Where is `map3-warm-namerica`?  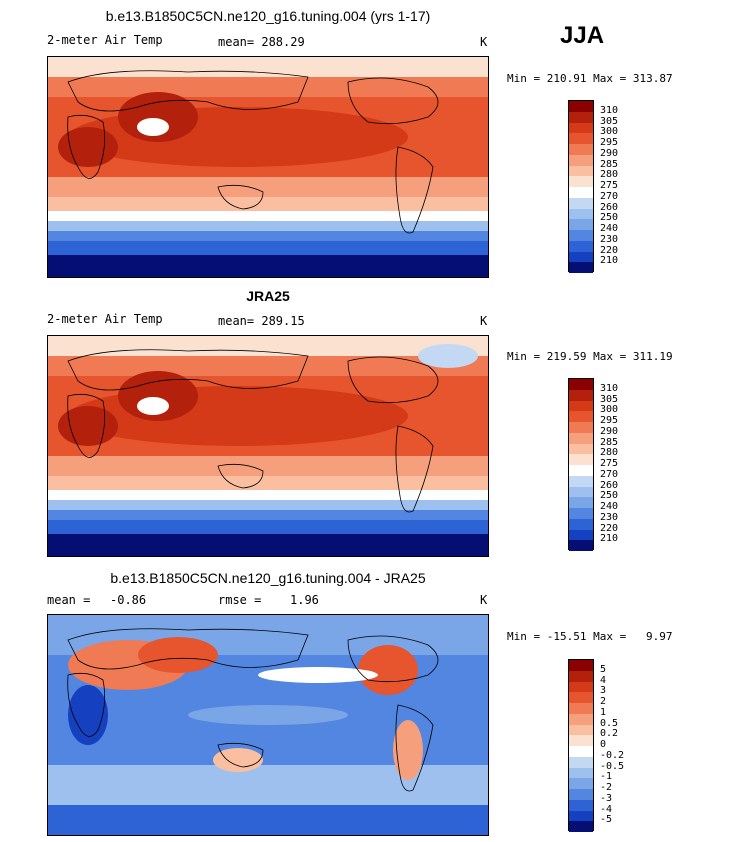 map3-warm-namerica is located at coordinates (388, 670).